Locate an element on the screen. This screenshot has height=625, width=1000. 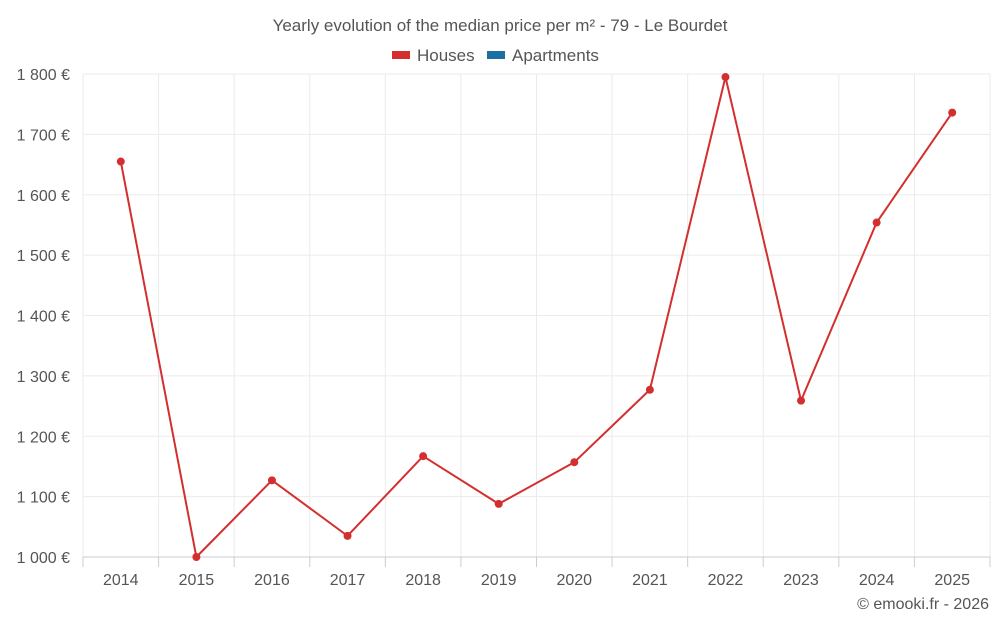
y-tick-label: 1 500 € is located at coordinates (43, 256).